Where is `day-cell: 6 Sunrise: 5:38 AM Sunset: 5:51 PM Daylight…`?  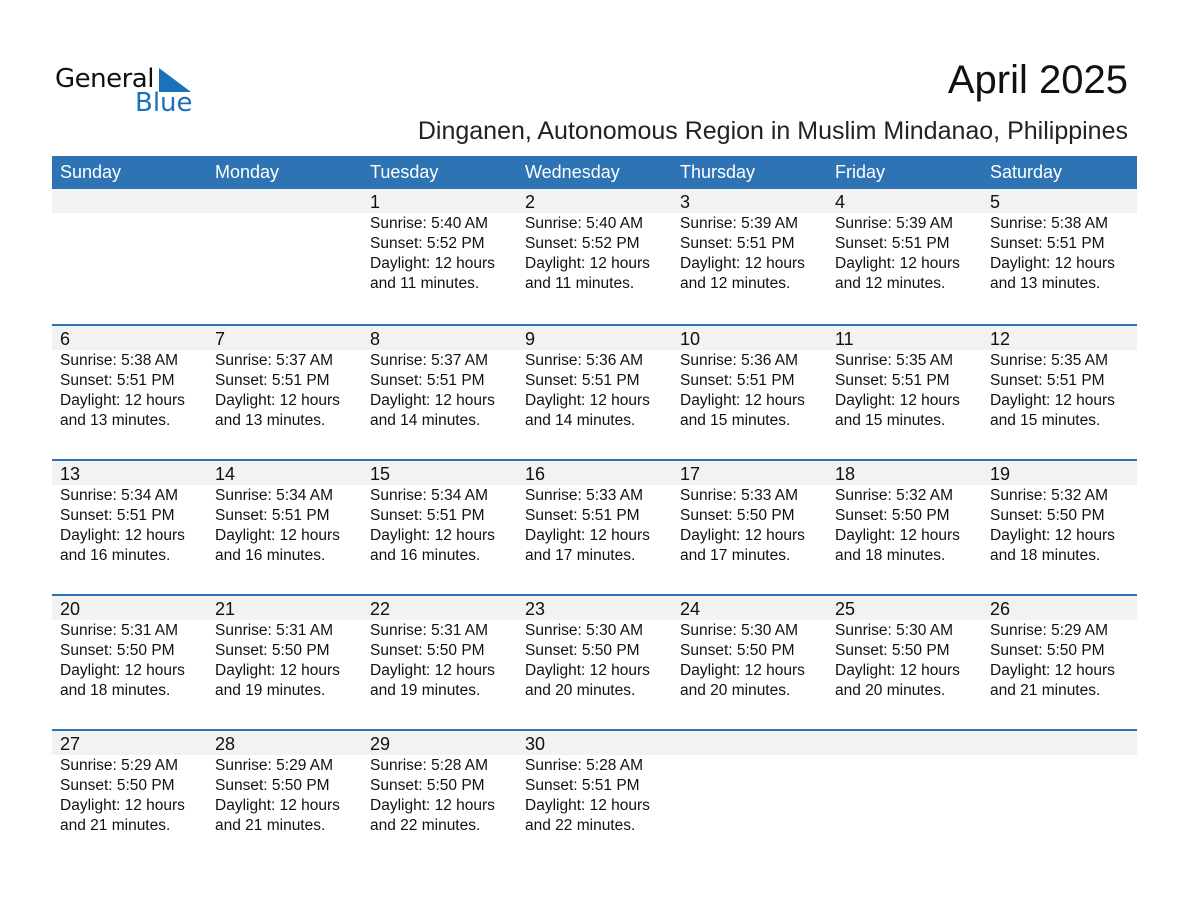
day-cell: 6 Sunrise: 5:38 AM Sunset: 5:51 PM Daylight… is located at coordinates (129, 378).